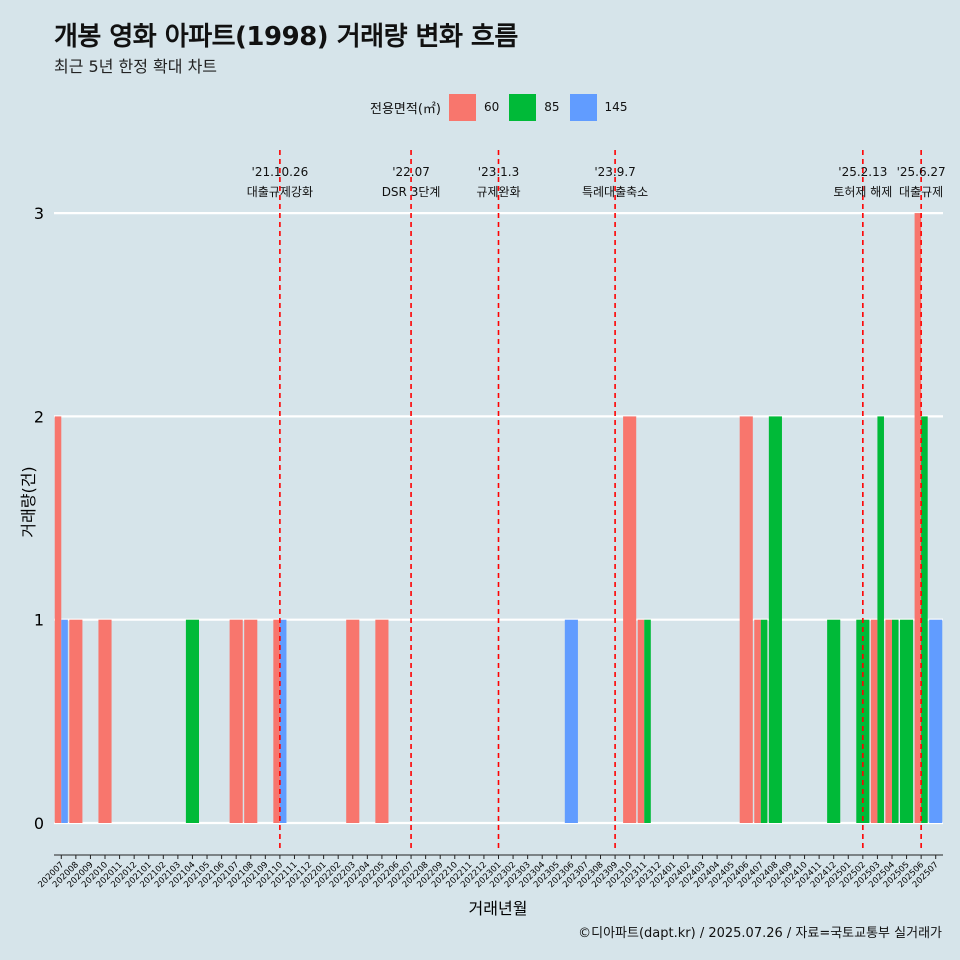 This screenshot has height=960, width=960. I want to click on event-date-202502: '25.2.13, so click(862, 172).